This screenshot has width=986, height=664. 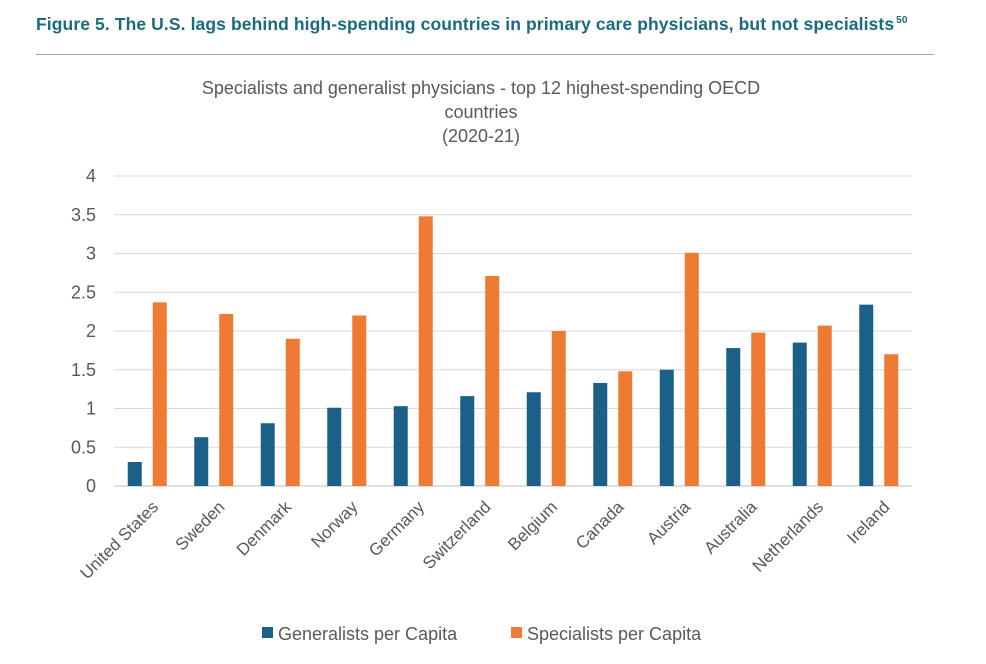 I want to click on specialists-bar-denmark, so click(x=292, y=412).